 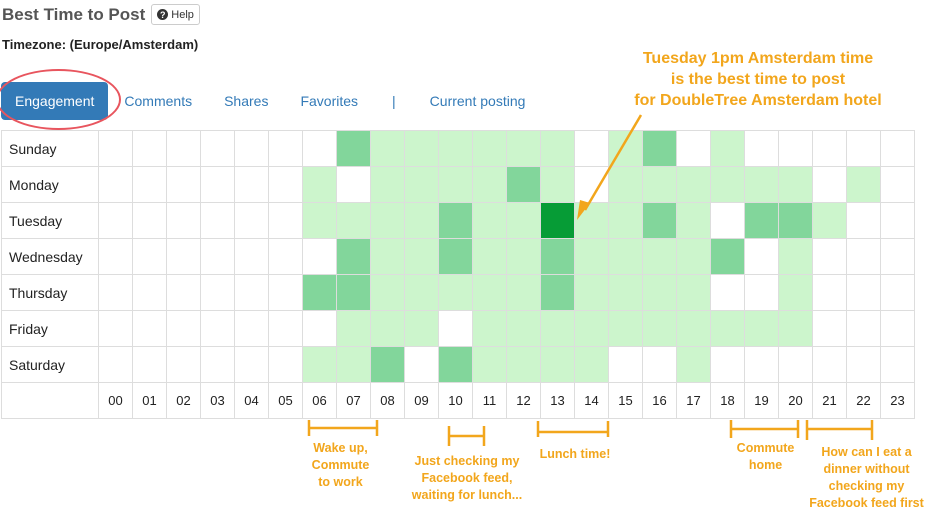 What do you see at coordinates (55, 101) in the screenshot?
I see `tab-engagement: Engagement` at bounding box center [55, 101].